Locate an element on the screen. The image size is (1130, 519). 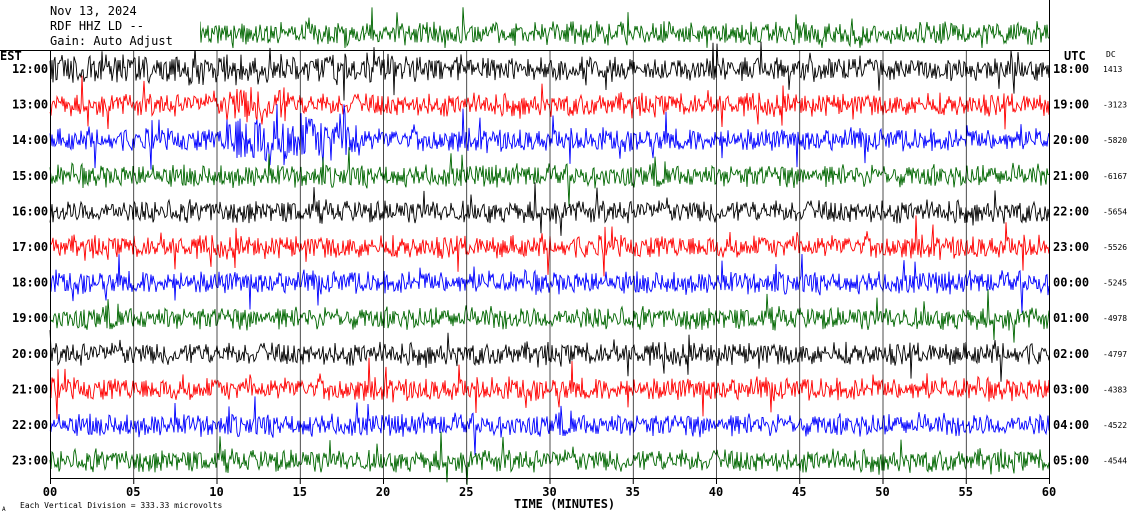
est-label-8: 20:00 is located at coordinates (30, 354).